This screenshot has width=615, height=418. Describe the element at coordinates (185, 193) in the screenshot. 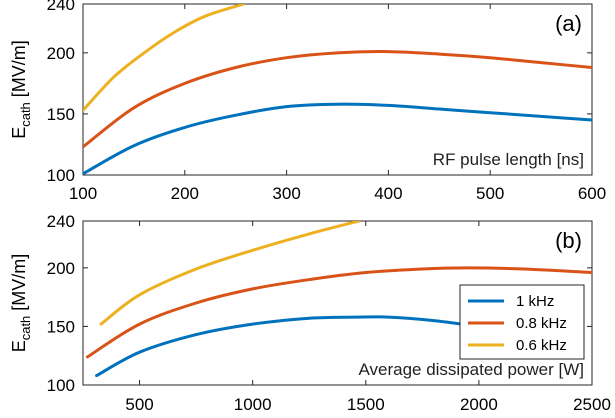

I see `x-tick-label: 200` at that location.